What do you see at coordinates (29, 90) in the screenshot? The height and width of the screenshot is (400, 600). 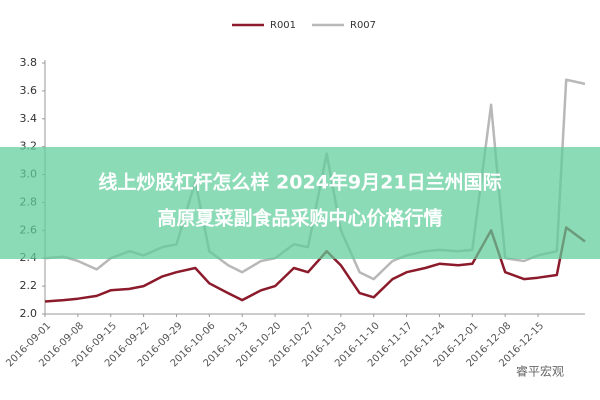 I see `y-tick-label: 3.6` at bounding box center [29, 90].